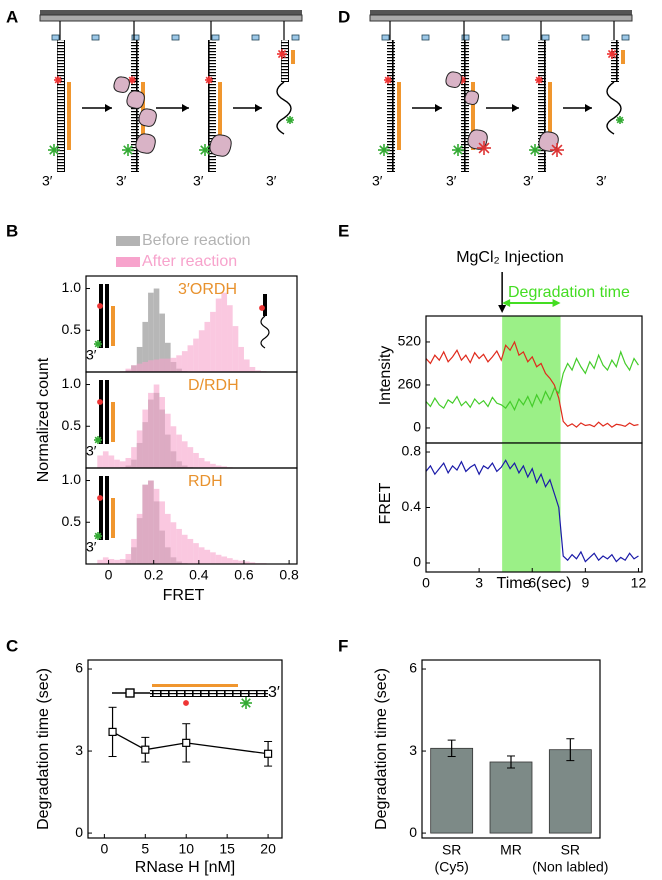 The image size is (662, 880). I want to click on bar, so click(511, 797).